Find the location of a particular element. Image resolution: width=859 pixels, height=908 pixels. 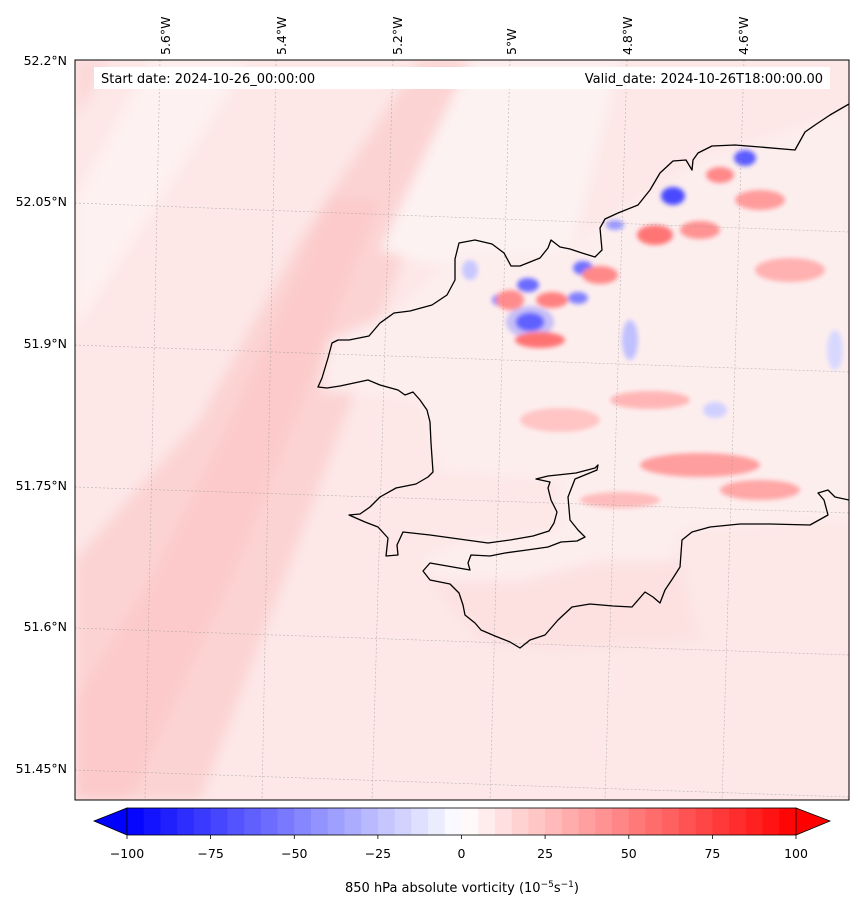

start-date-label: Start date: 2024-10-26_00:00:00 is located at coordinates (208, 79).